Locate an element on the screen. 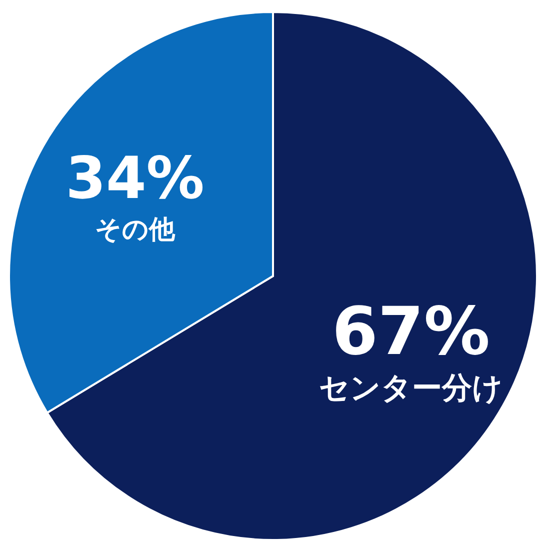 This screenshot has height=541, width=545. data-label: 67% is located at coordinates (411, 331).